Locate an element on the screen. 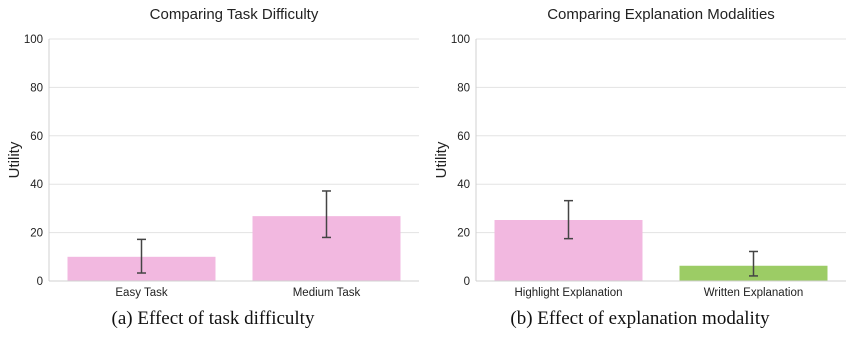 This screenshot has height=341, width=853. chart-title: Comparing Task Difficulty is located at coordinates (234, 14).